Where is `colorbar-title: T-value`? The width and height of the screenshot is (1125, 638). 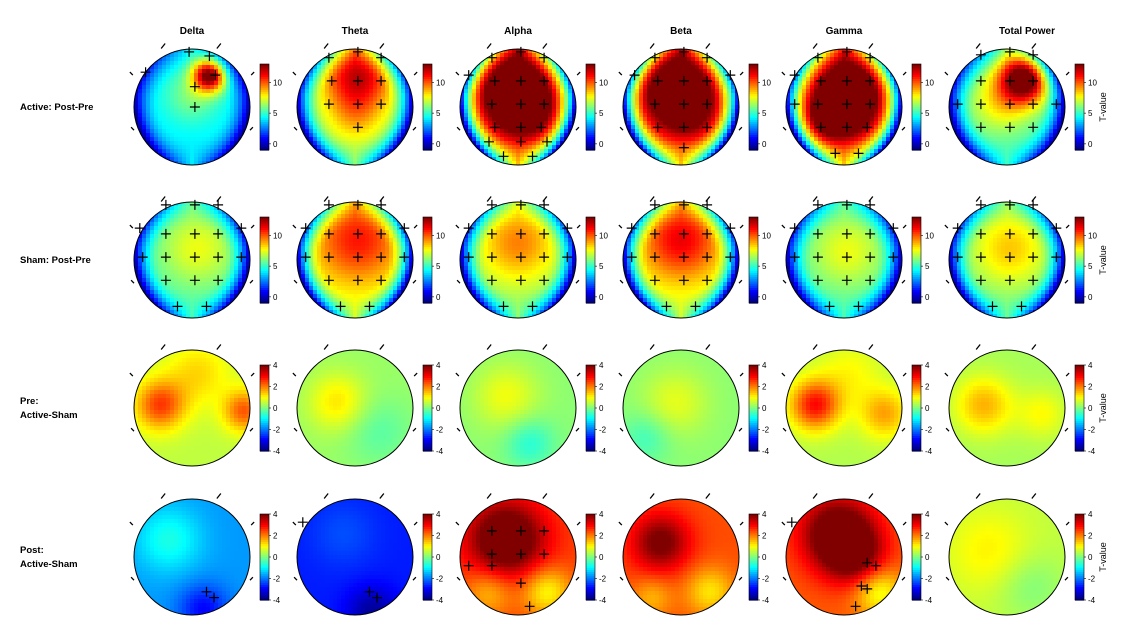 colorbar-title: T-value is located at coordinates (1103, 107).